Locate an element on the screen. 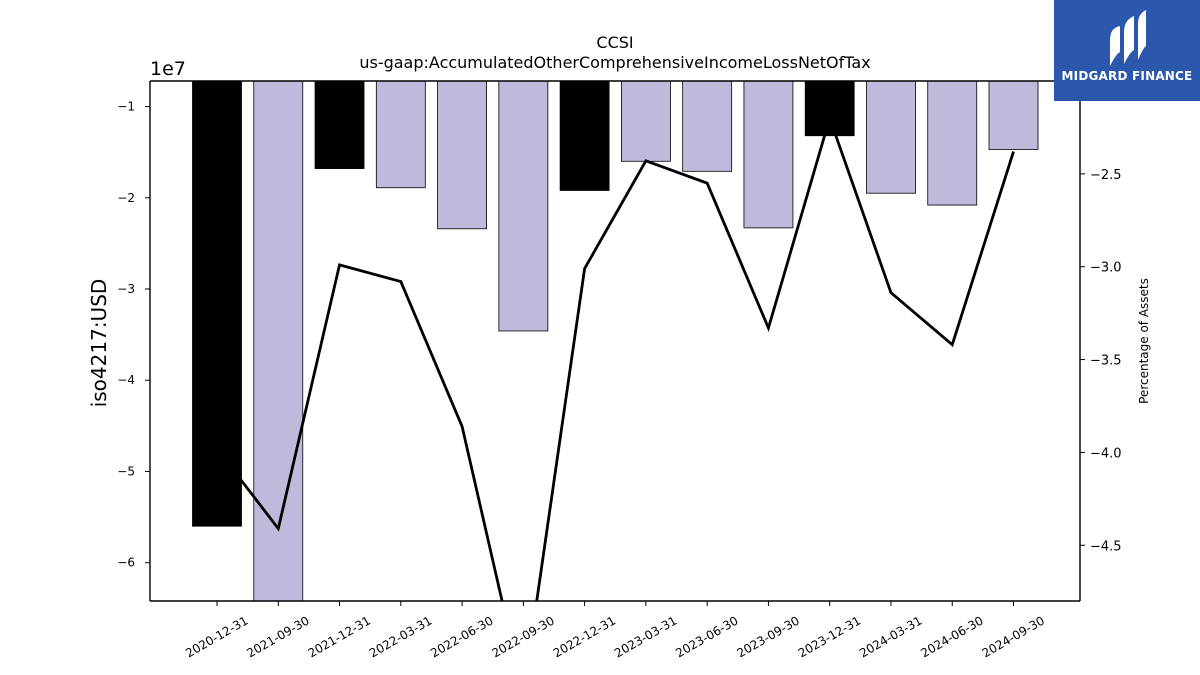 The image size is (1200, 675). y2-tick-label: −4.5 is located at coordinates (1106, 546).